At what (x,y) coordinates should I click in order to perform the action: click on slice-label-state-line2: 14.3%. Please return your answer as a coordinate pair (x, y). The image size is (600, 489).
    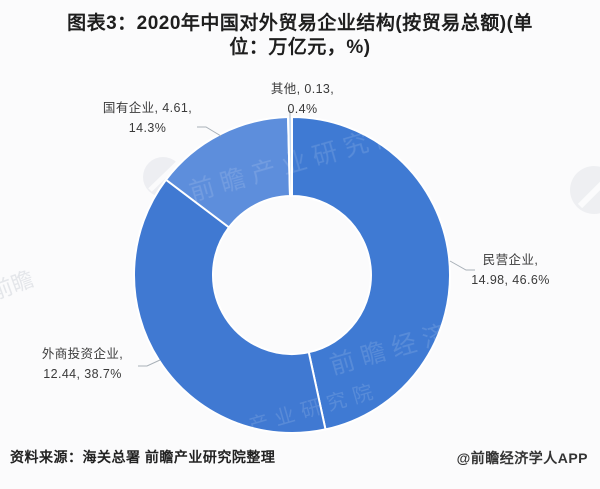
    Looking at the image, I should click on (147, 127).